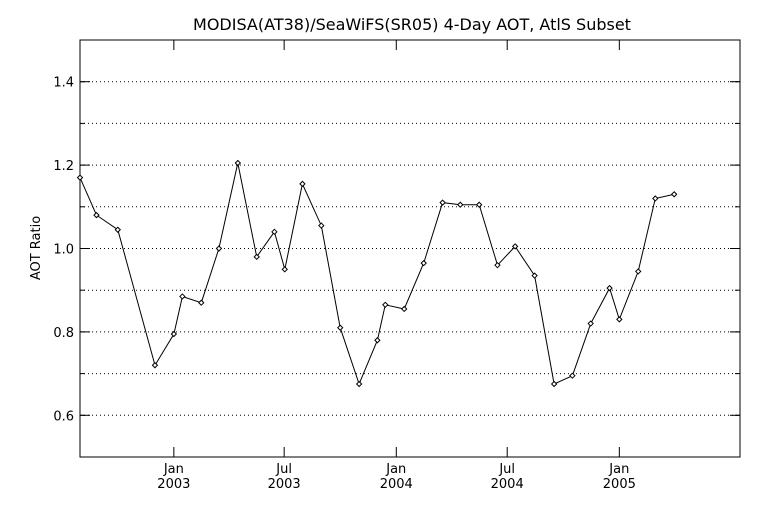  I want to click on y-tick-label-0.8: 0.8, so click(63, 333).